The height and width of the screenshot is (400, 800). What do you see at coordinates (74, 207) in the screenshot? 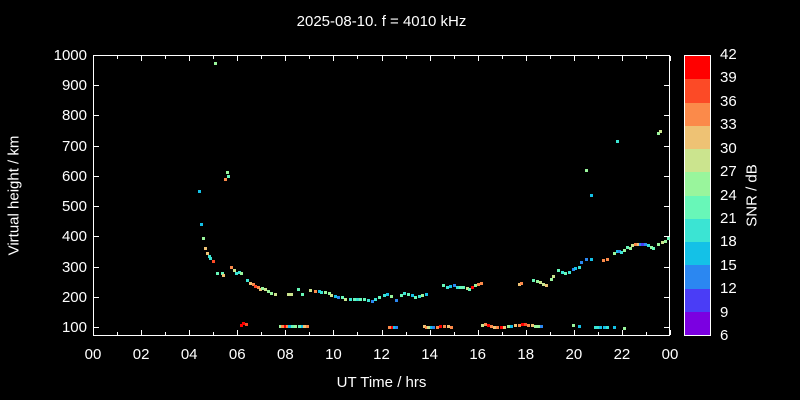
I see `y-tick-label: 500` at bounding box center [74, 207].